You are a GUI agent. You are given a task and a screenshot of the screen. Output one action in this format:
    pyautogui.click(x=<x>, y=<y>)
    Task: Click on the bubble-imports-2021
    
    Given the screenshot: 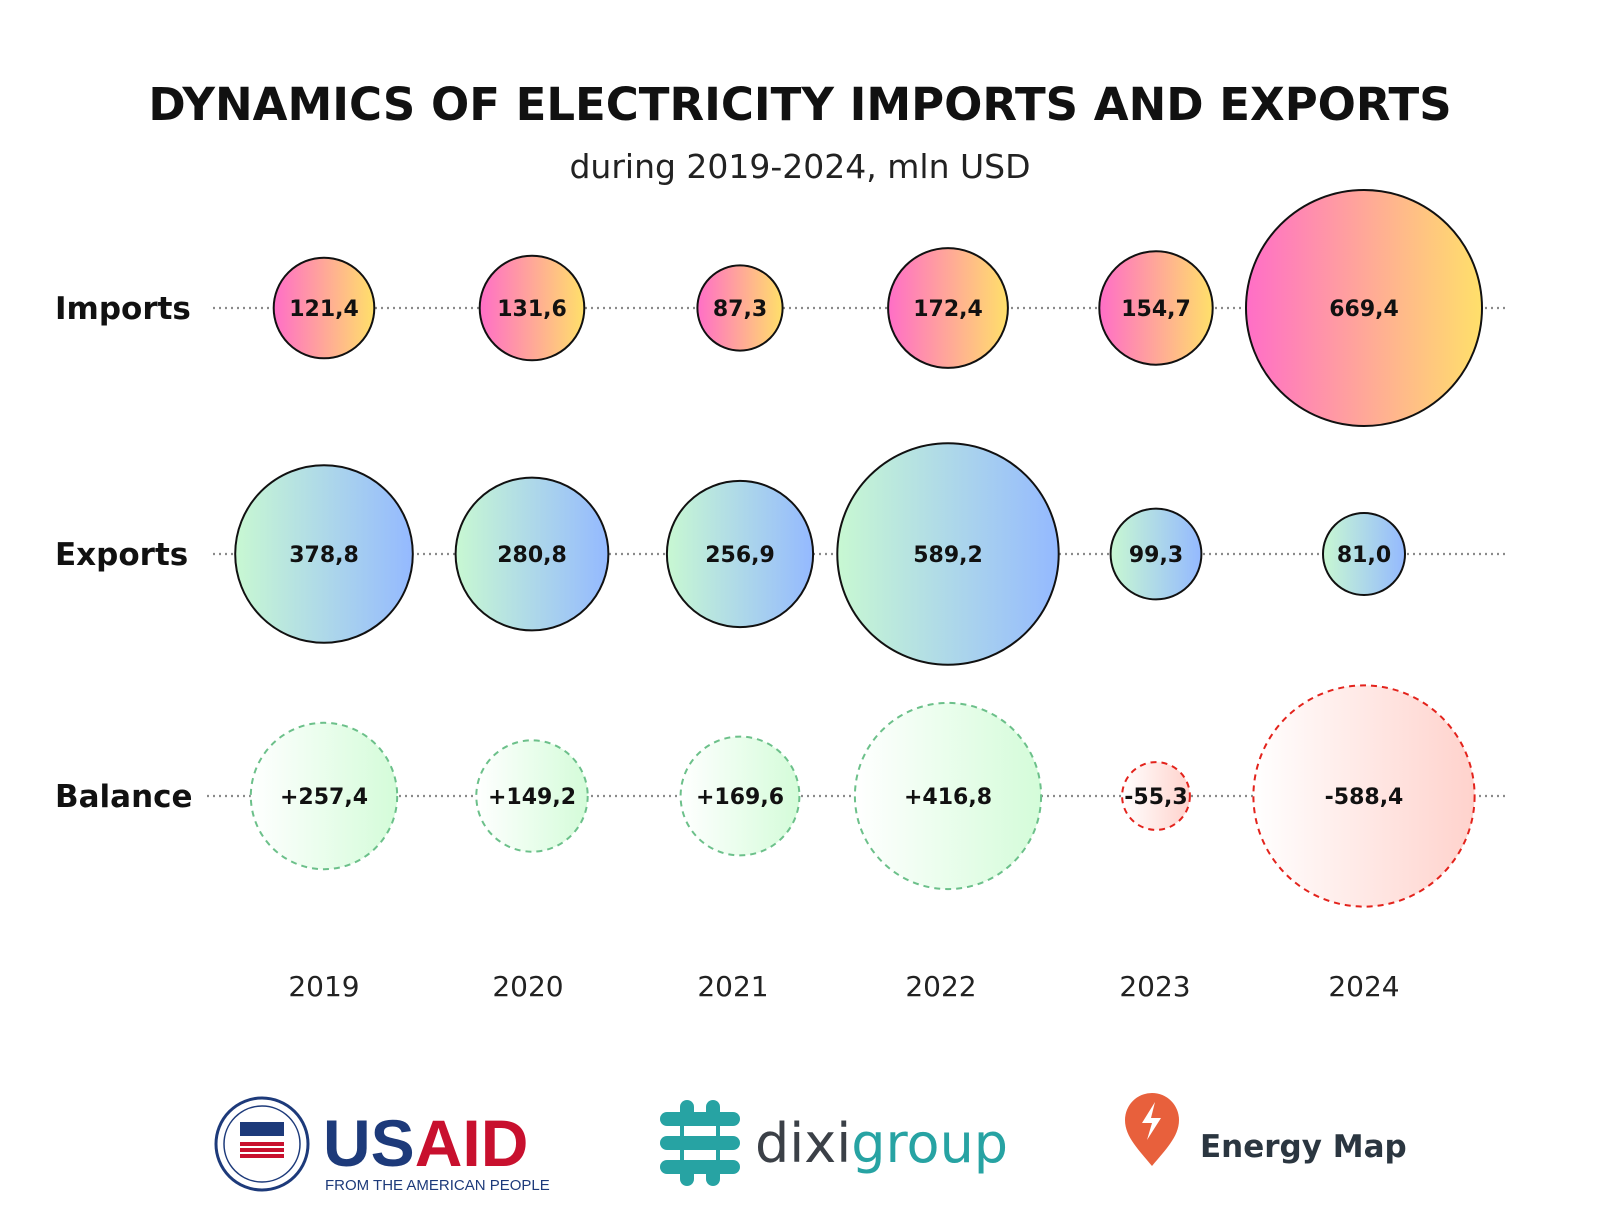 What is the action you would take?
    pyautogui.click(x=740, y=308)
    